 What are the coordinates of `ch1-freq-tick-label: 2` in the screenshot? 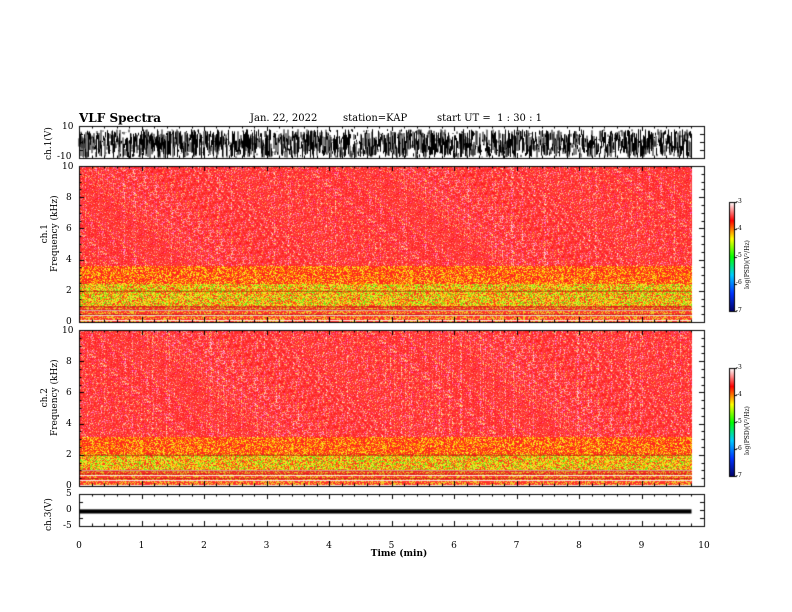 It's located at (69, 291).